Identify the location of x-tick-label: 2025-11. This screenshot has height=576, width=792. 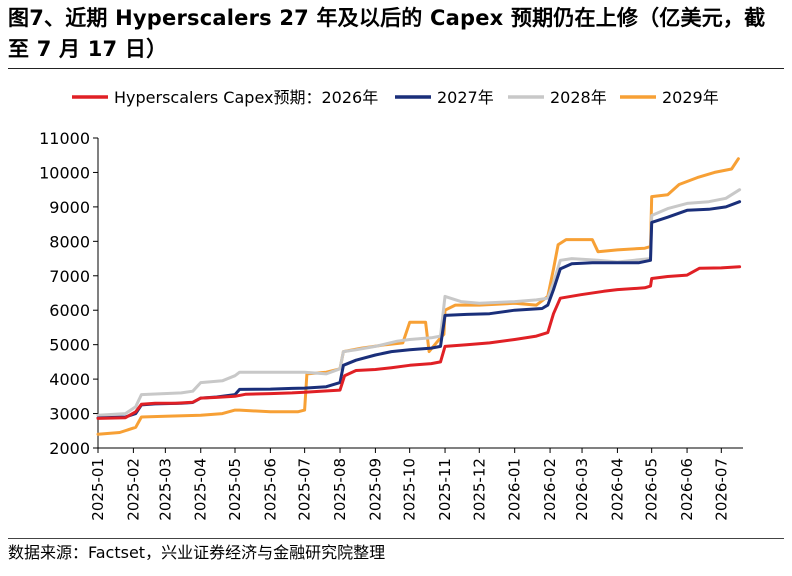
(445, 489).